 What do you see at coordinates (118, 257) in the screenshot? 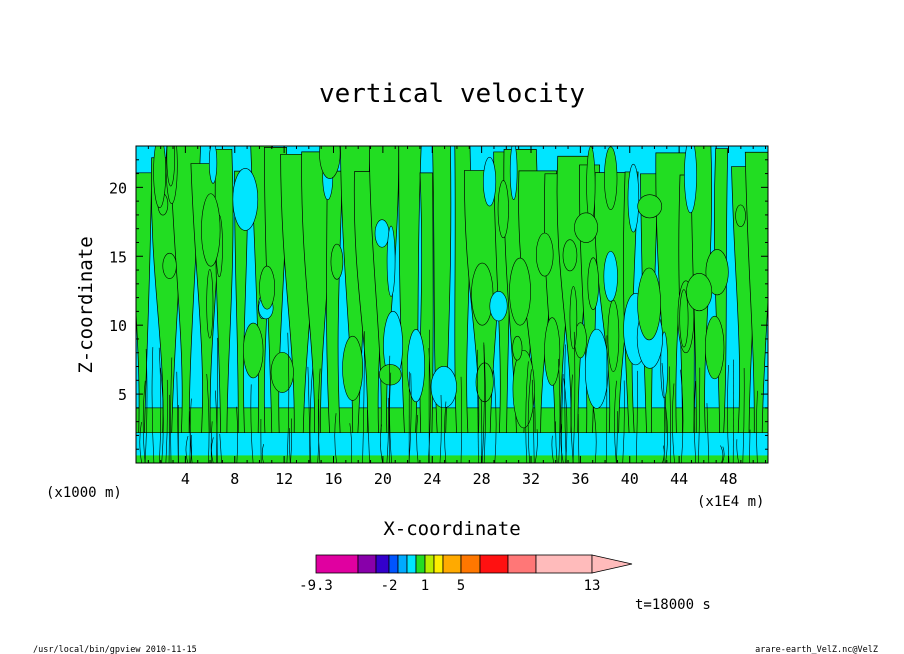
I see `y-tick-label: 15` at bounding box center [118, 257].